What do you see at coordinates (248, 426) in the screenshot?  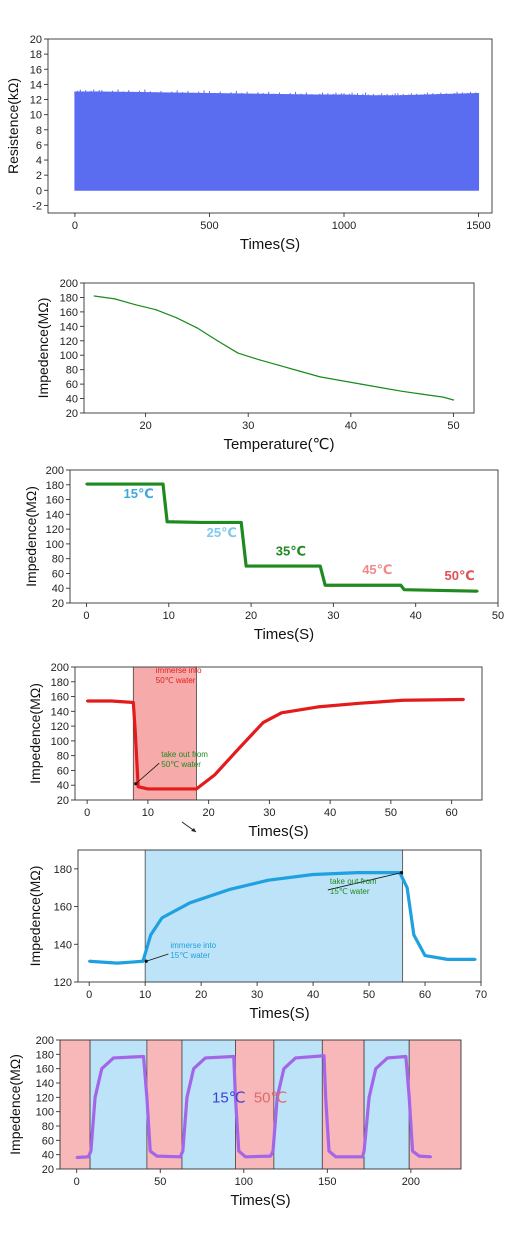 I see `x-tick-label: 30` at bounding box center [248, 426].